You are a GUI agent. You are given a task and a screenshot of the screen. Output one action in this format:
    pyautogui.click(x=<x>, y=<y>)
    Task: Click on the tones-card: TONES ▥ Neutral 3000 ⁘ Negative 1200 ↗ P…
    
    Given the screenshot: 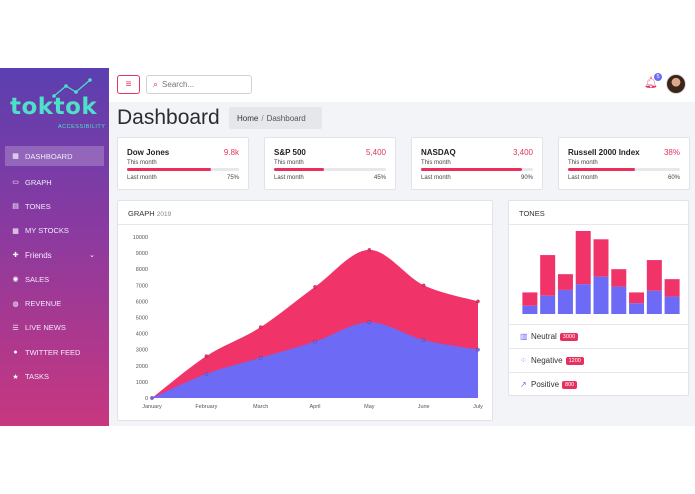 What is the action you would take?
    pyautogui.click(x=598, y=298)
    